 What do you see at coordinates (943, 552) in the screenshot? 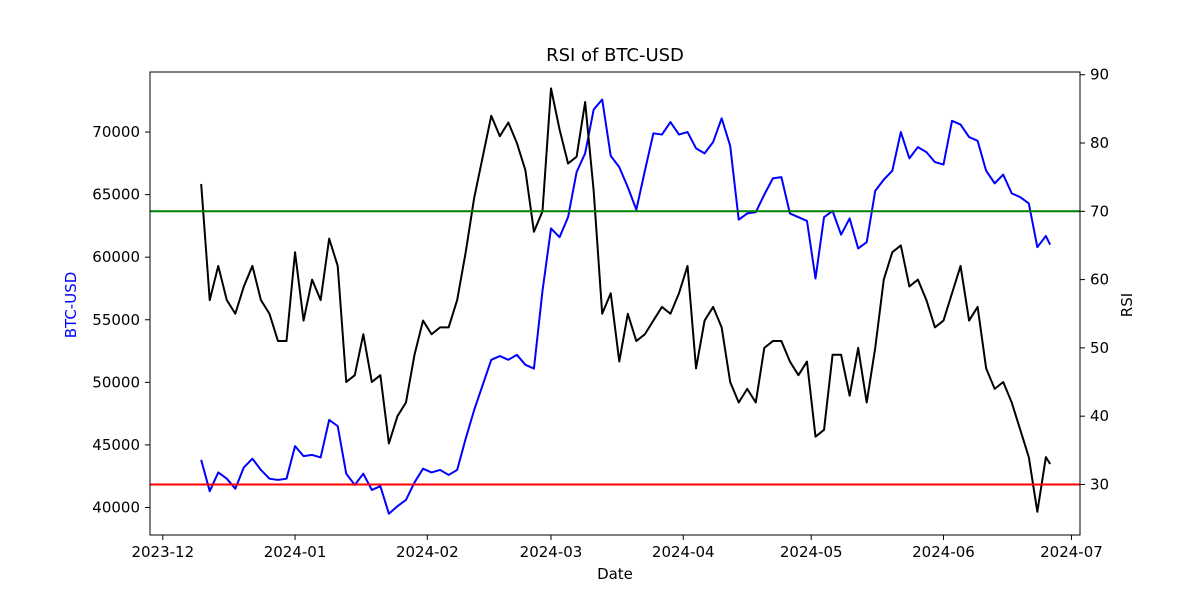
I see `x-tick-label: 2024-06` at bounding box center [943, 552].